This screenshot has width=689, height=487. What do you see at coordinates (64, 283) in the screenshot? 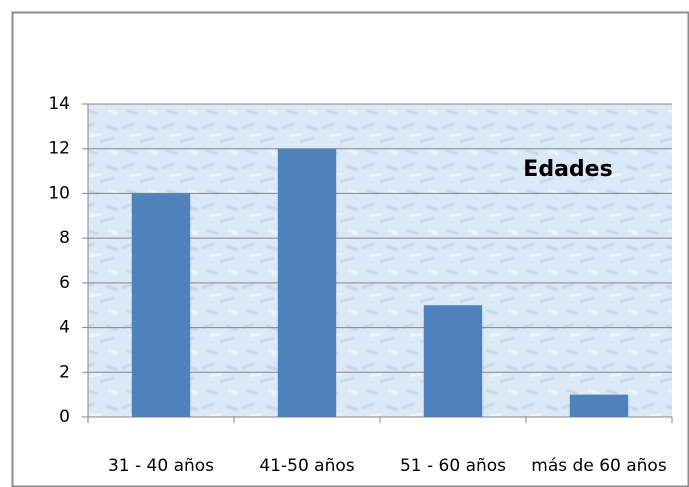
I see `y-tick-label: 6` at bounding box center [64, 283].